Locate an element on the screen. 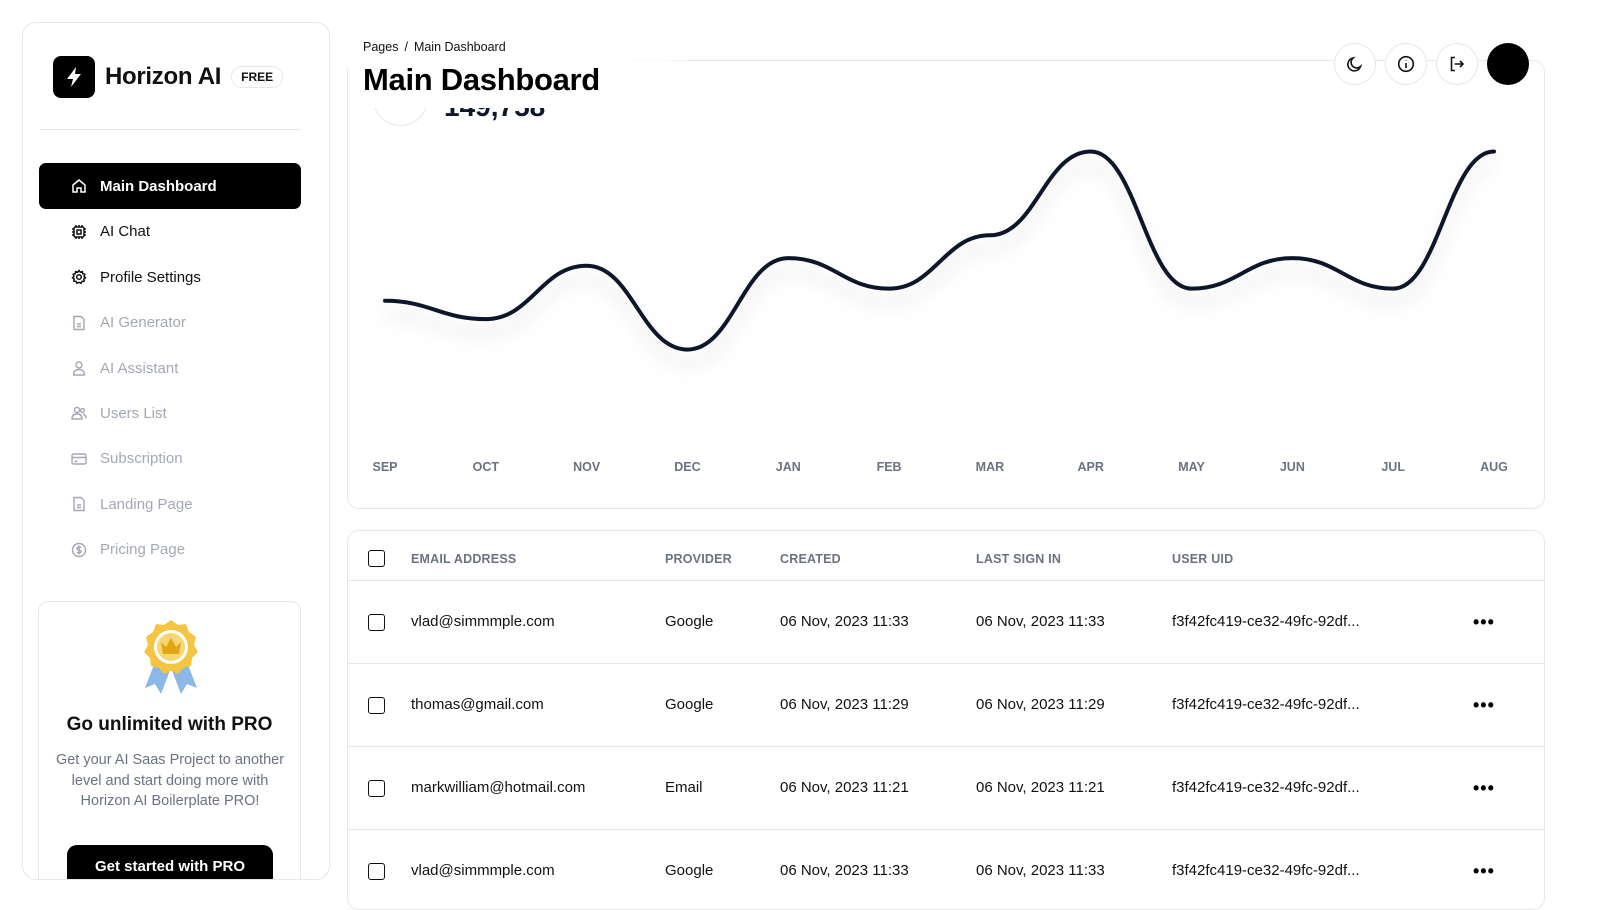  x-tick-label: MAR is located at coordinates (990, 467).